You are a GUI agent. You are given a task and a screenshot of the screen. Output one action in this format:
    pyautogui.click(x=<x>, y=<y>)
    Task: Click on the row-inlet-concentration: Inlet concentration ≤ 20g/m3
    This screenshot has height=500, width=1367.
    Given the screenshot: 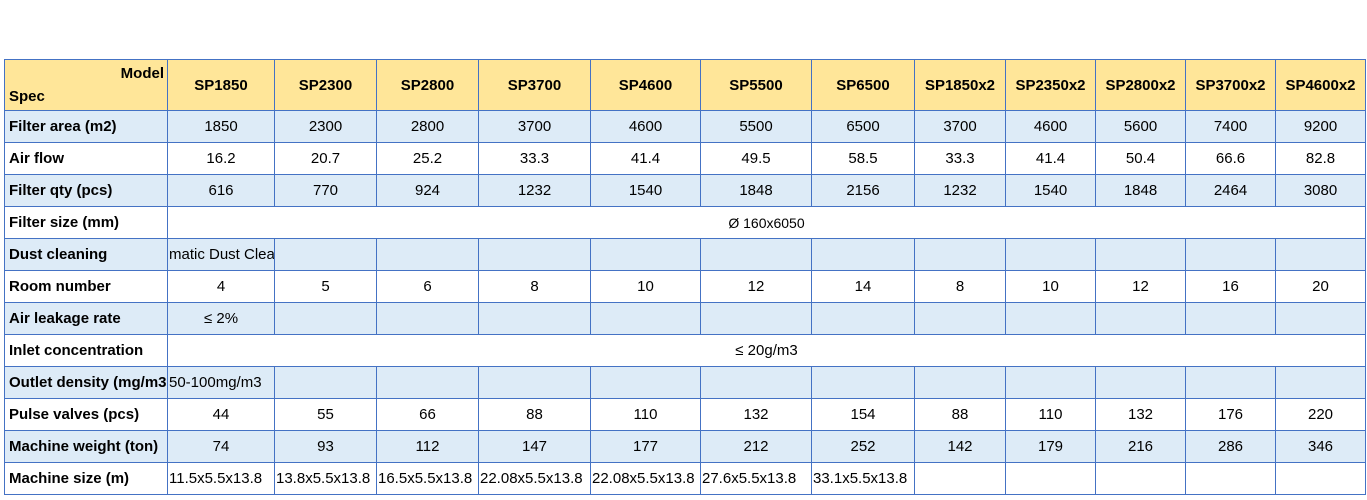 What is the action you would take?
    pyautogui.click(x=685, y=350)
    